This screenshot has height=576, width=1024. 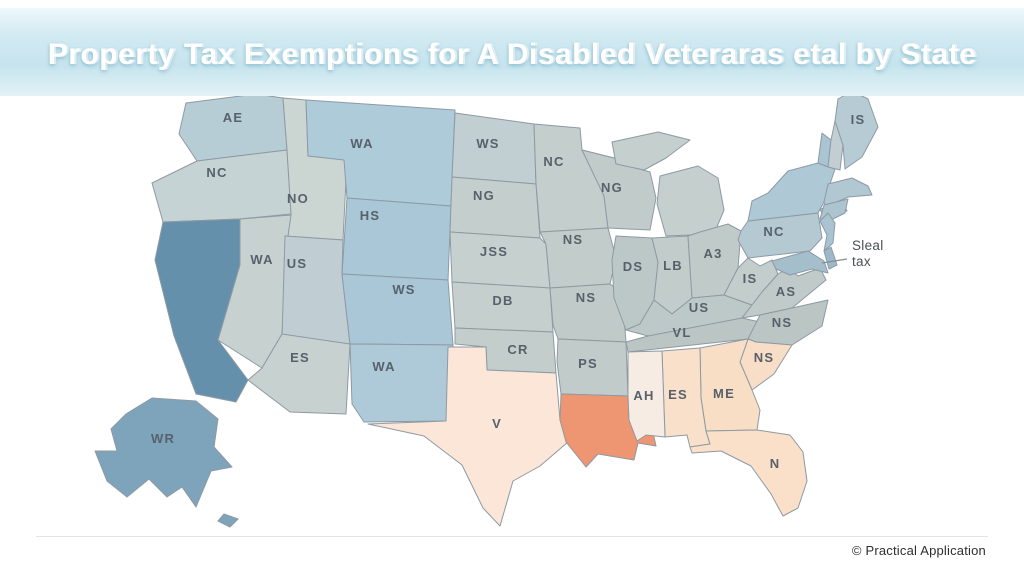 What do you see at coordinates (300, 357) in the screenshot?
I see `state-label-arizona: ES` at bounding box center [300, 357].